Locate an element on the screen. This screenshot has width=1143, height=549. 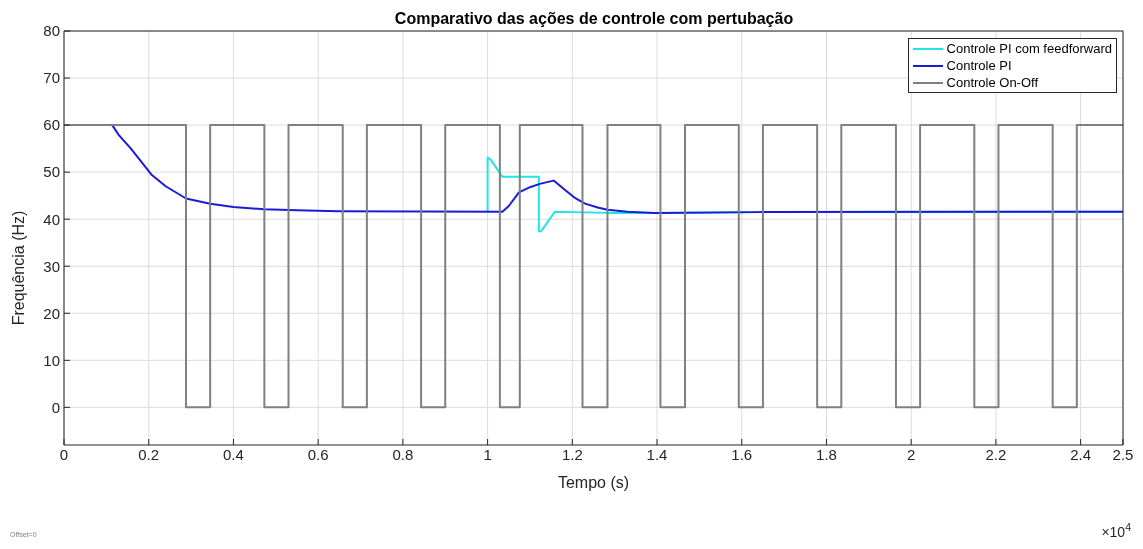
x-tick-label: 0.2 is located at coordinates (149, 454).